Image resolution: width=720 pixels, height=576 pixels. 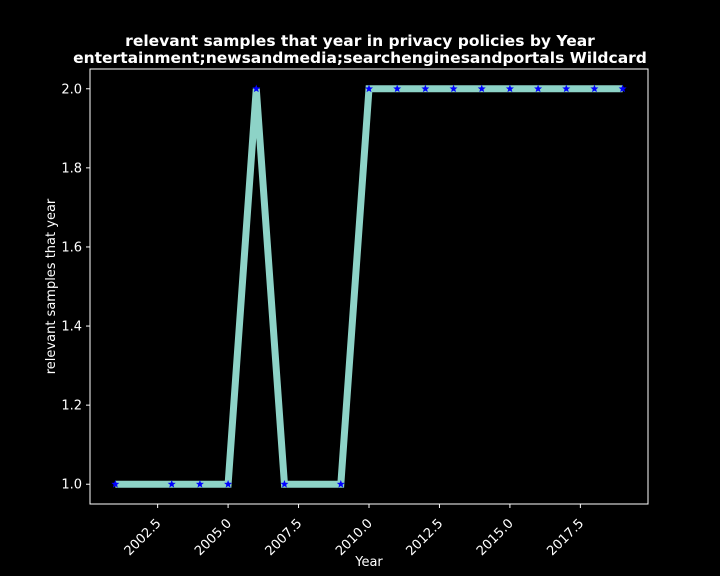 What do you see at coordinates (51, 286) in the screenshot?
I see `y-axis-label: relevant samples that year` at bounding box center [51, 286].